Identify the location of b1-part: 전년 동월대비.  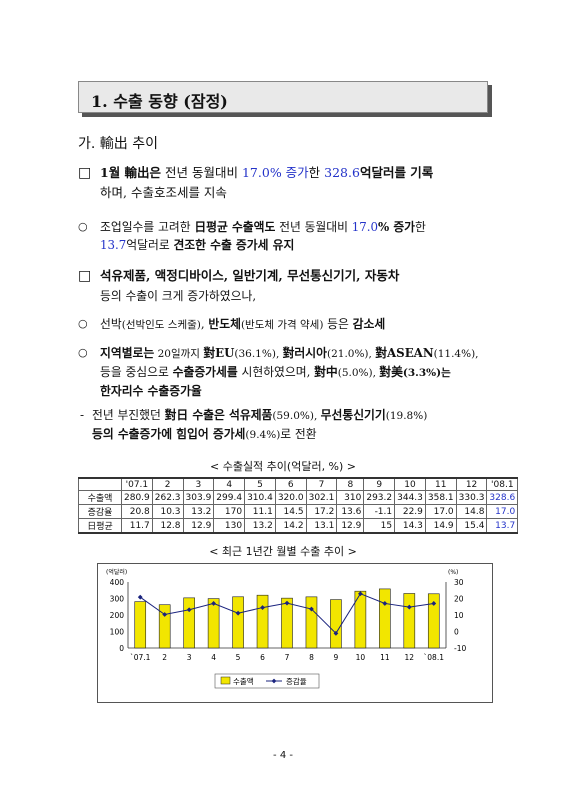
(201, 172).